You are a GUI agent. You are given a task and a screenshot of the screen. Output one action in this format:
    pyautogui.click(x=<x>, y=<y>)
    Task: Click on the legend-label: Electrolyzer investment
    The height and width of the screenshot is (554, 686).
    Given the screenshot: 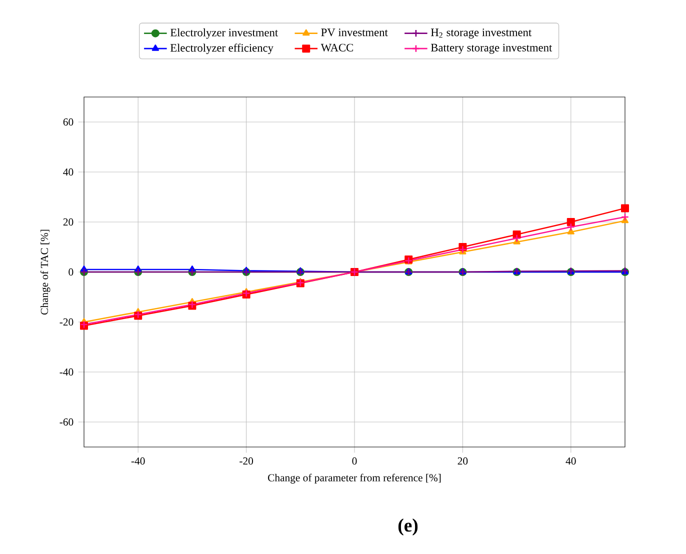 What is the action you would take?
    pyautogui.click(x=224, y=33)
    